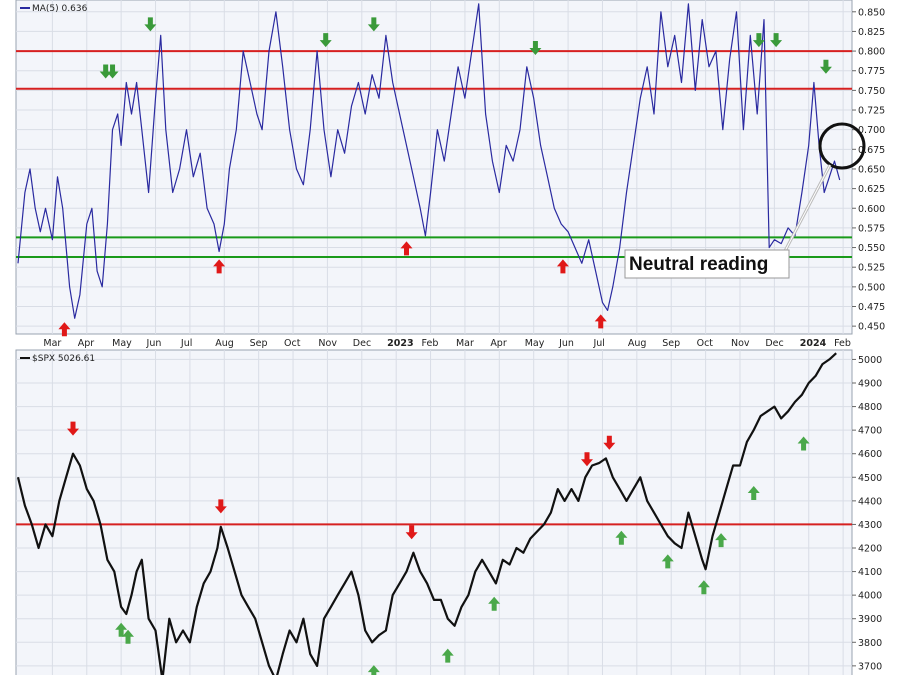 This screenshot has width=901, height=675. I want to click on y-tick-label: 0.550, so click(871, 248).